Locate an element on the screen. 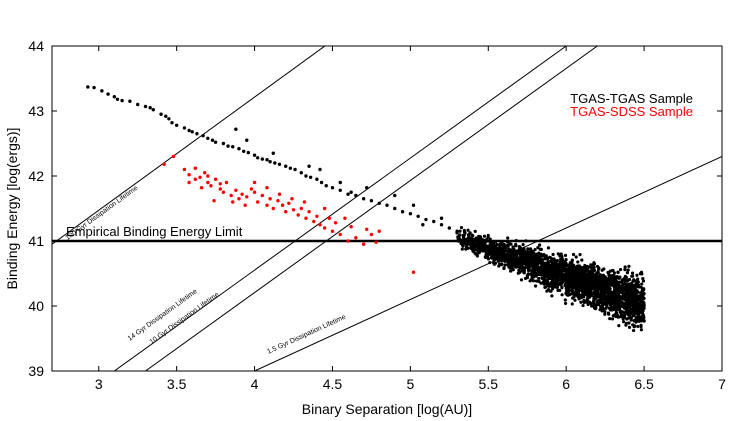 The width and height of the screenshot is (747, 421). y-tick-label: 42 is located at coordinates (36, 176).